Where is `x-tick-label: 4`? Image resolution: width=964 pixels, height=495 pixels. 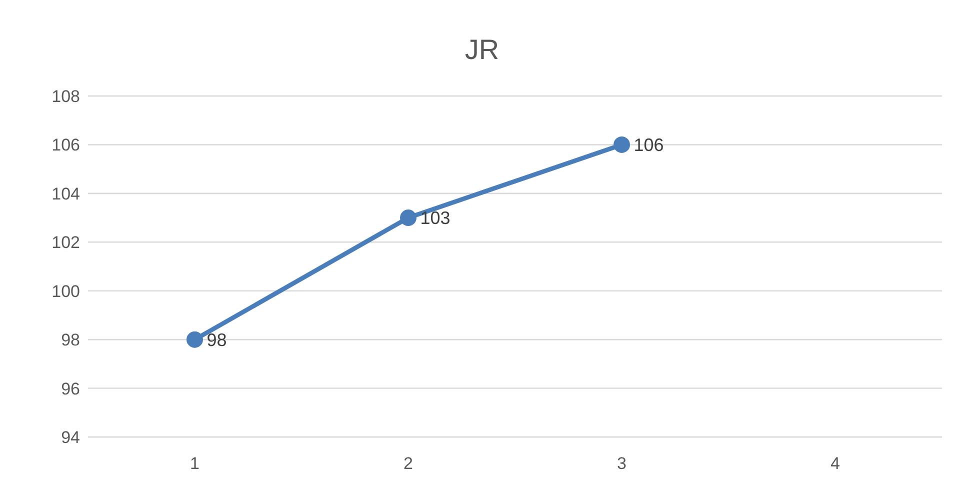
x-tick-label: 4 is located at coordinates (835, 464).